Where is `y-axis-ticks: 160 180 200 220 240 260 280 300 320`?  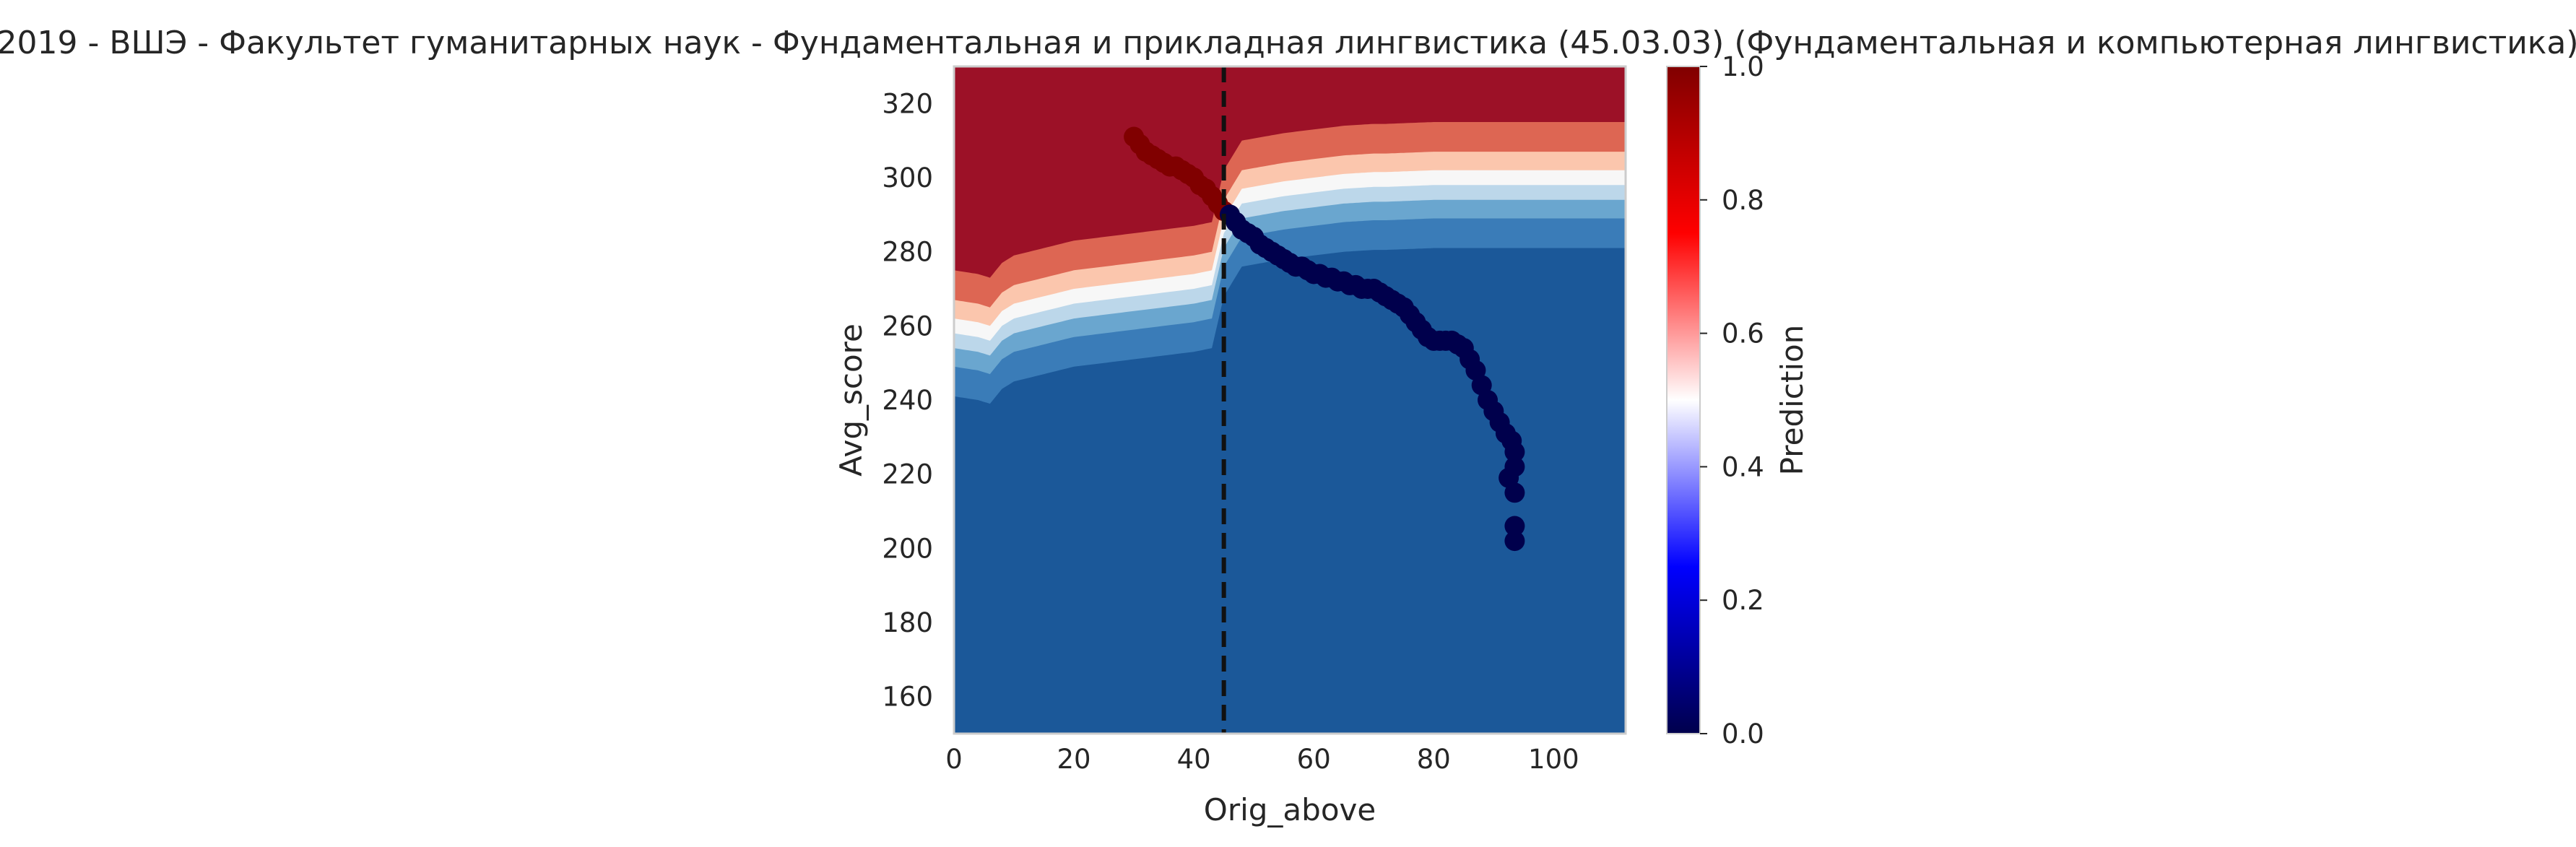 y-axis-ticks: 160 180 200 220 240 260 280 300 320 is located at coordinates (907, 400).